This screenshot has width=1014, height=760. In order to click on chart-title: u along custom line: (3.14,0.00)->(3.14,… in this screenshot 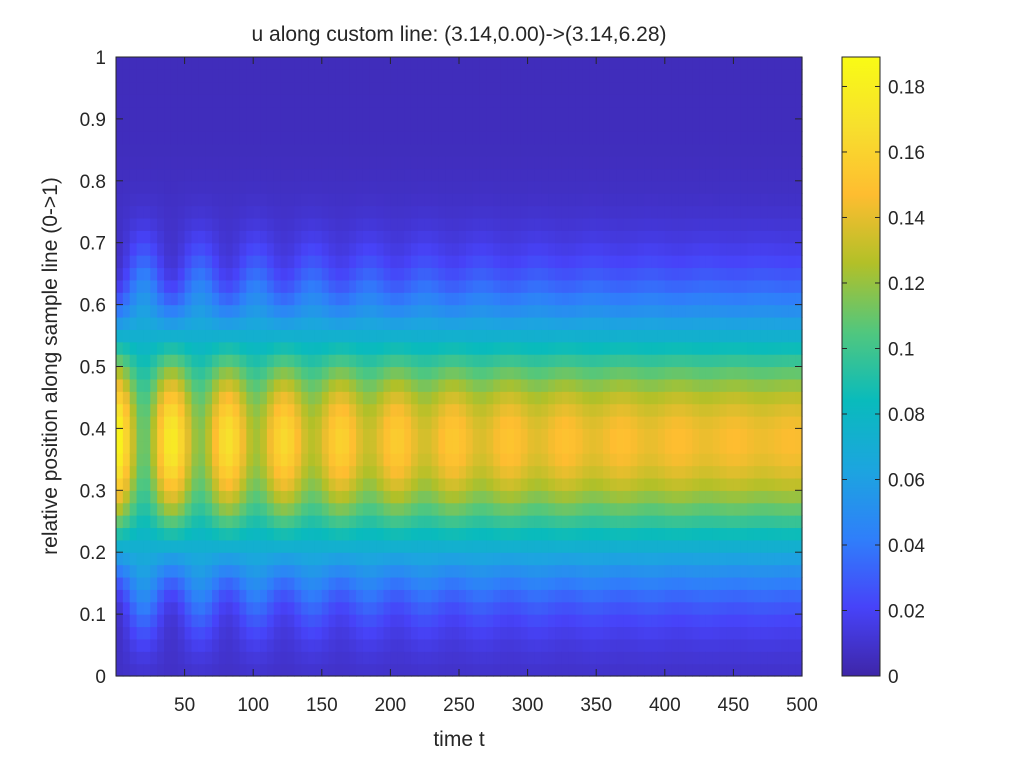, I will do `click(459, 34)`.